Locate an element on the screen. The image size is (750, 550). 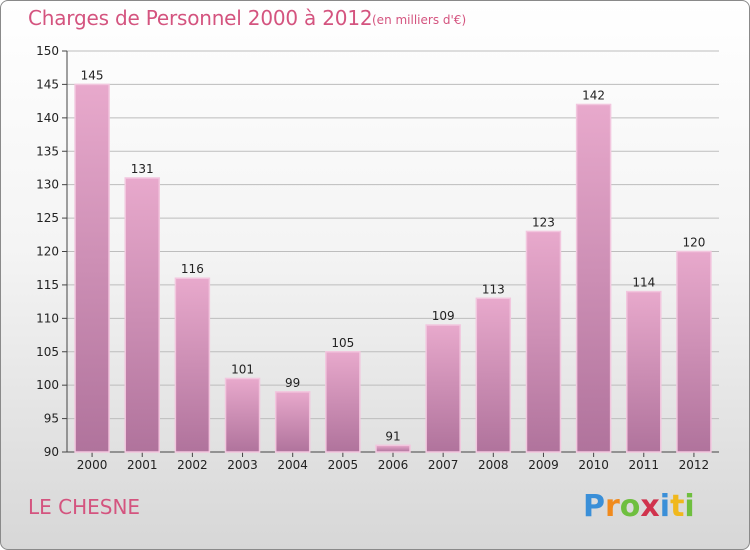
x-tick-label: 2010 is located at coordinates (593, 465).